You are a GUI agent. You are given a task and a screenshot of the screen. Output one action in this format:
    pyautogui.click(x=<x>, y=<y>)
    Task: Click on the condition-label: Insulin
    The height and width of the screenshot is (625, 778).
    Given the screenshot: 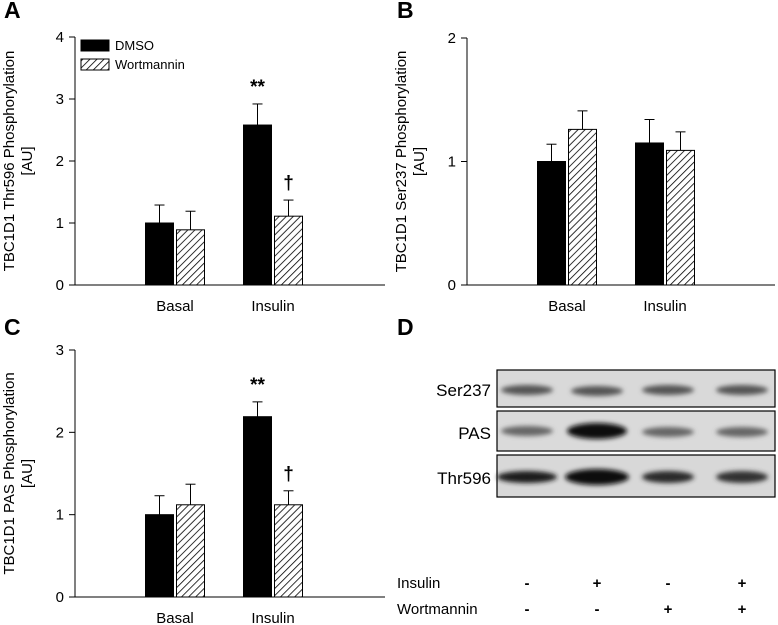 What is the action you would take?
    pyautogui.click(x=418, y=583)
    